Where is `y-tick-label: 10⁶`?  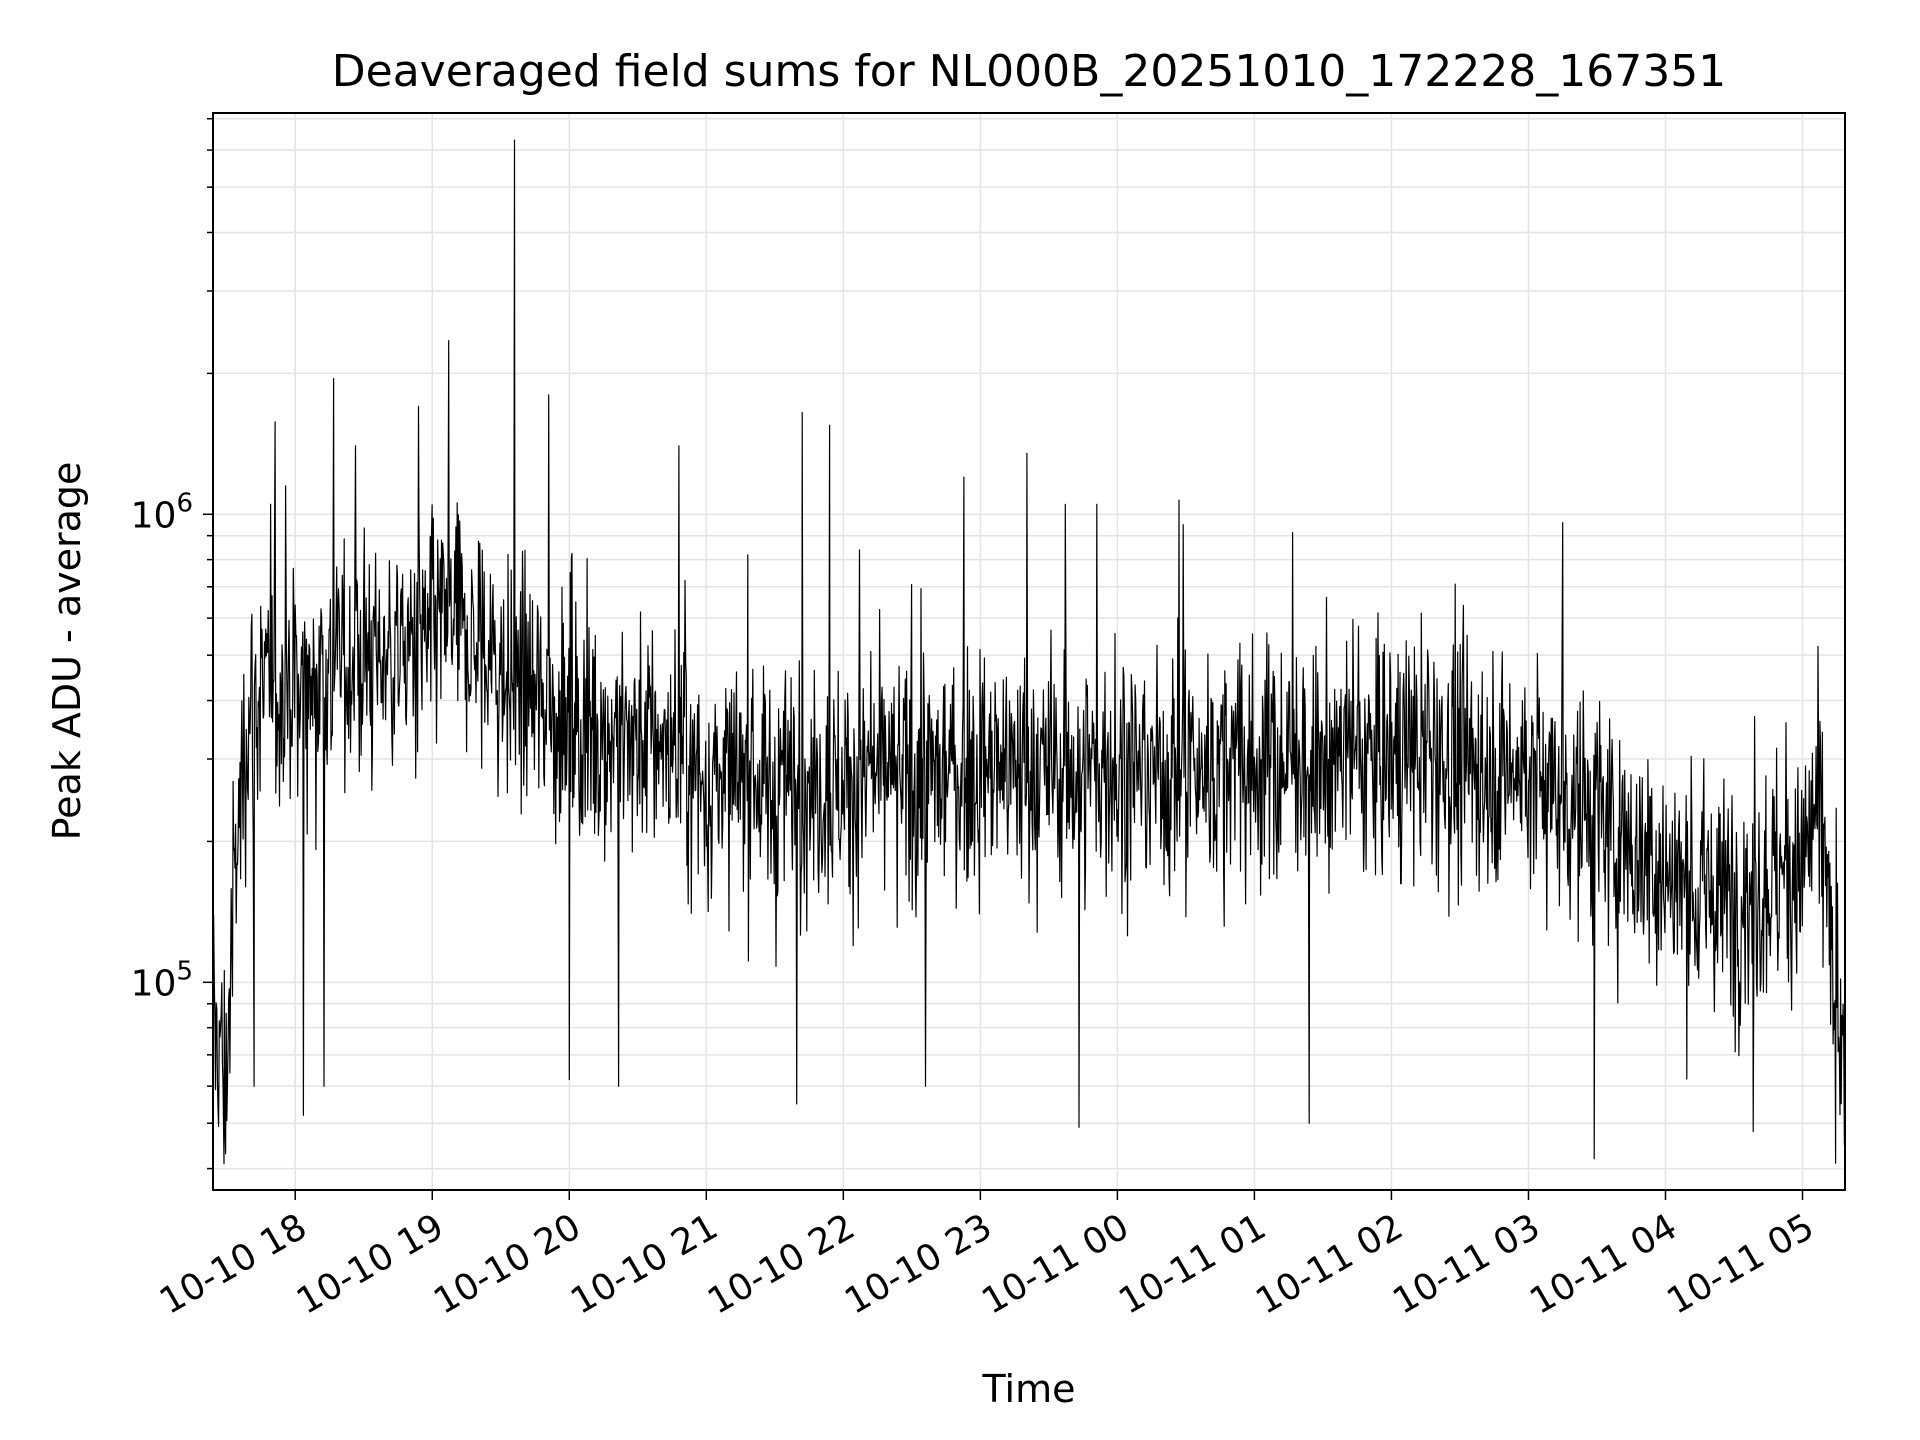
y-tick-label: 10⁶ is located at coordinates (162, 512).